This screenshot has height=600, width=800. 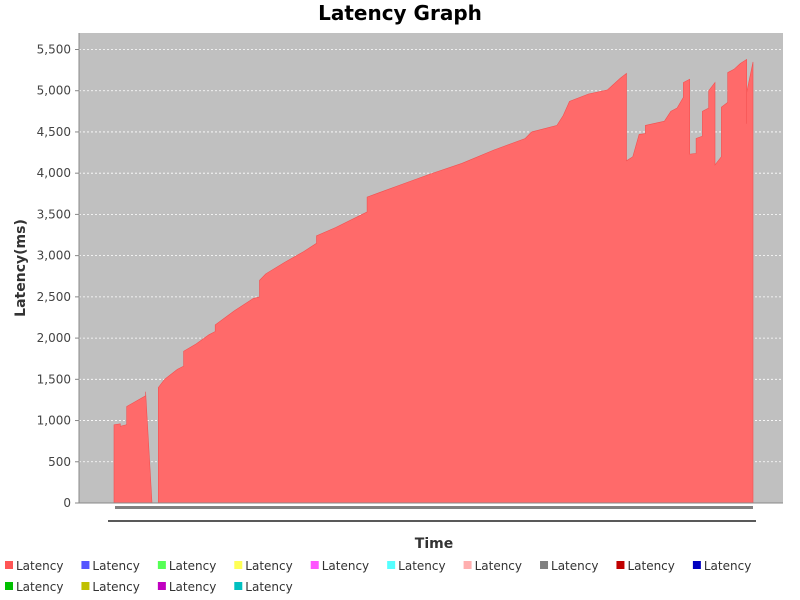 What do you see at coordinates (21, 268) in the screenshot?
I see `y-axis-label: Latency(ms)` at bounding box center [21, 268].